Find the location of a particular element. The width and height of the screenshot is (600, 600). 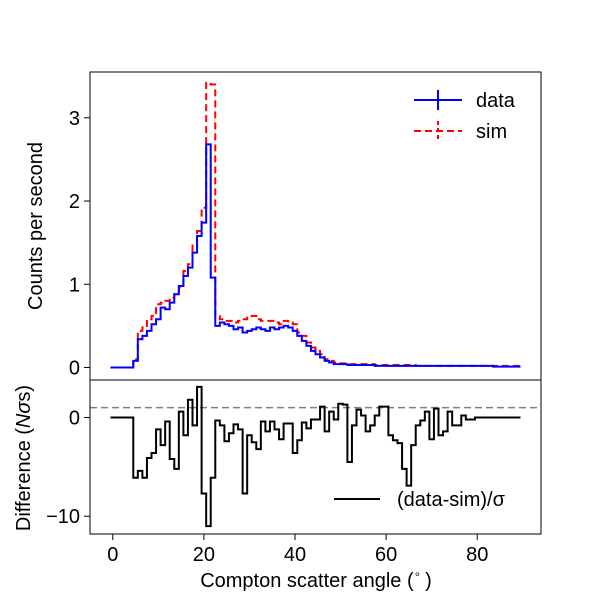

top-y-axis-ticks: 0 1 2 3 is located at coordinates (79, 244).